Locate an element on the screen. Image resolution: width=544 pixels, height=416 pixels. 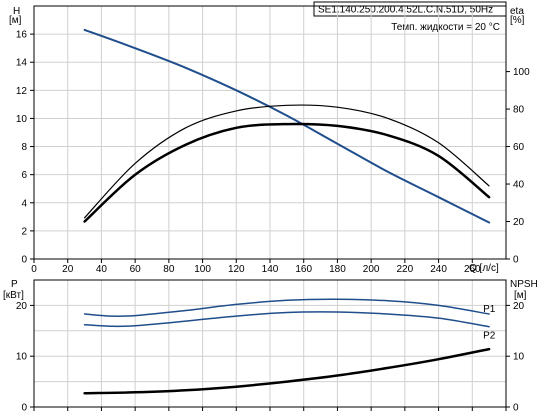
top-right-axis-unit: [%] is located at coordinates (517, 20).